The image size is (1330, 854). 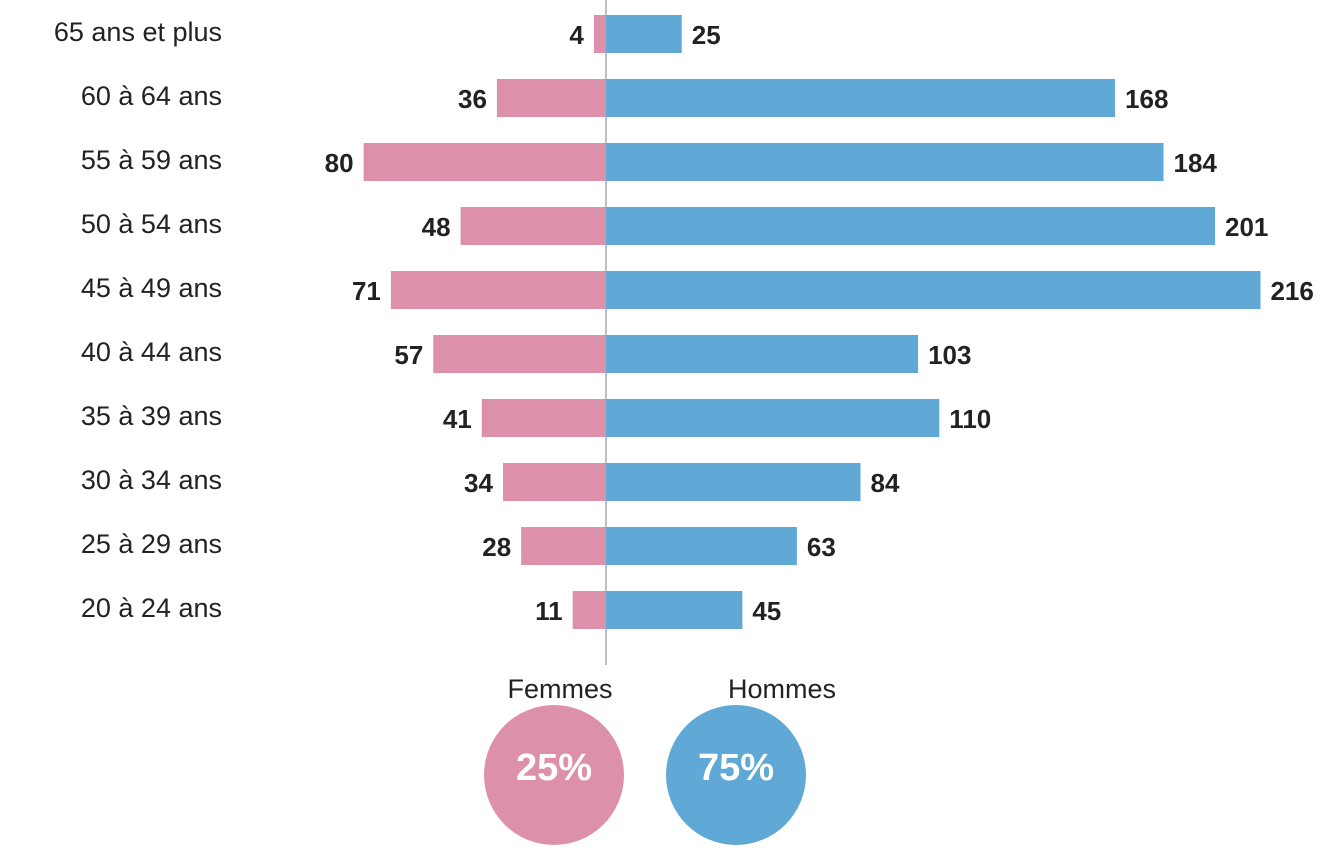 What do you see at coordinates (576, 35) in the screenshot?
I see `value-label: 4` at bounding box center [576, 35].